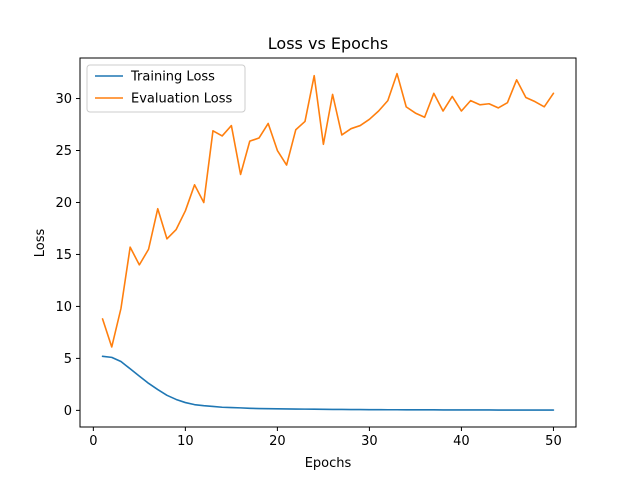 The height and width of the screenshot is (485, 640). I want to click on x-tick-label: 10, so click(185, 441).